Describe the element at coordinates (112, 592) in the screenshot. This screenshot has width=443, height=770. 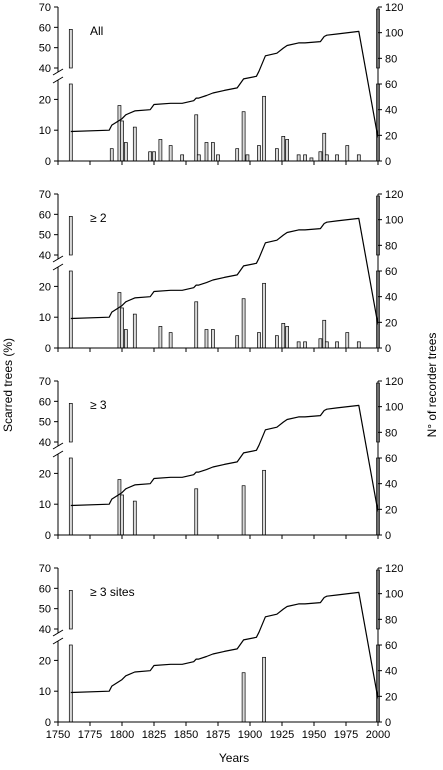
I see `panel-label: ≥ 3 sites` at that location.